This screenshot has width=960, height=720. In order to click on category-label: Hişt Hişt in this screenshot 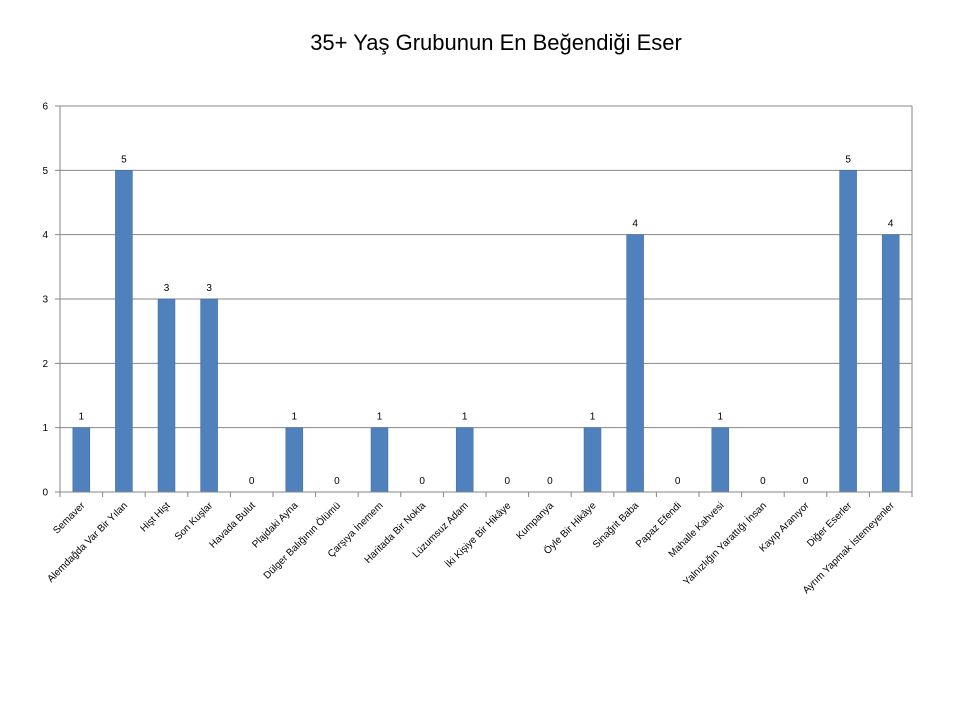, I will do `click(156, 517)`.